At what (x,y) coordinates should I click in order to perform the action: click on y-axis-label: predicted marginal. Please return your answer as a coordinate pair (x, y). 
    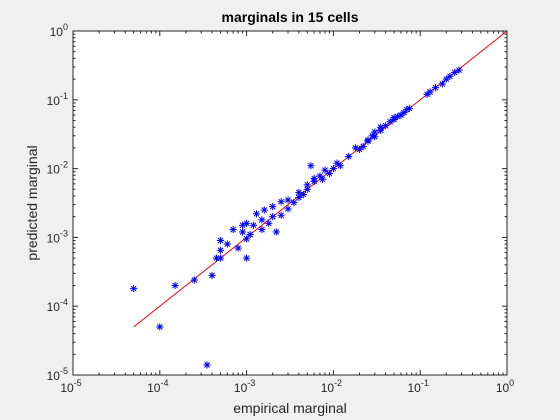
    Looking at the image, I should click on (32, 202).